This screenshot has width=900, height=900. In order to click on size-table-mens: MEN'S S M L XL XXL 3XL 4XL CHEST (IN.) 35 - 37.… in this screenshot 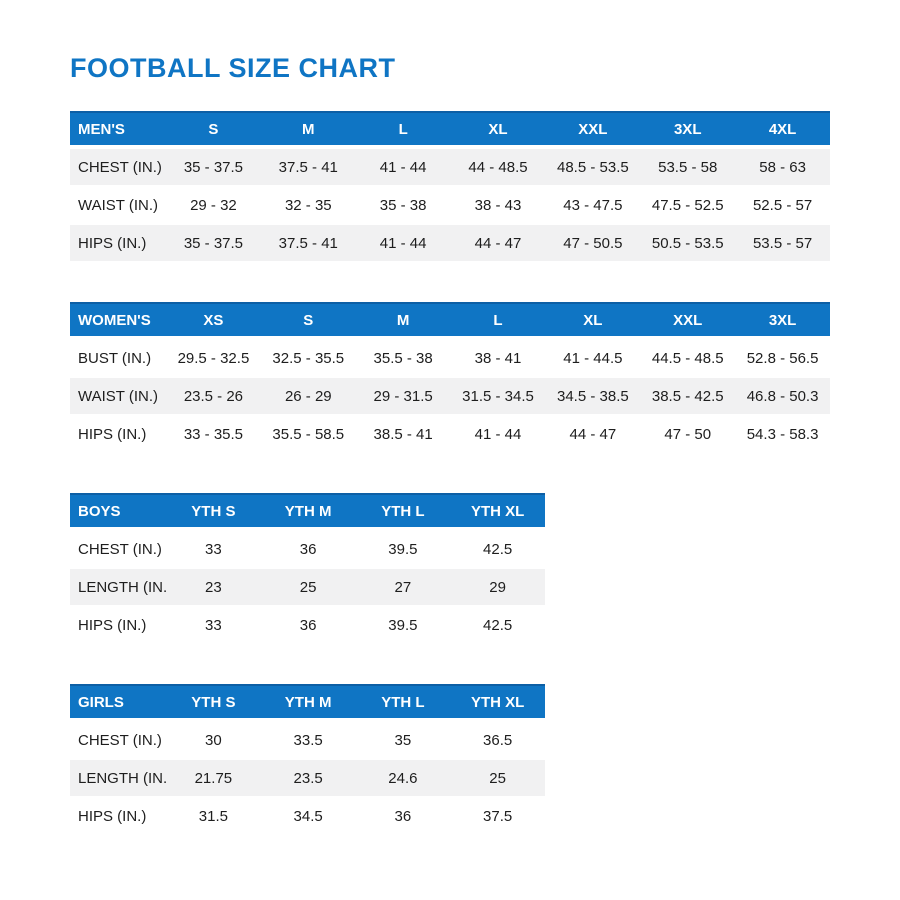, I will do `click(450, 186)`.